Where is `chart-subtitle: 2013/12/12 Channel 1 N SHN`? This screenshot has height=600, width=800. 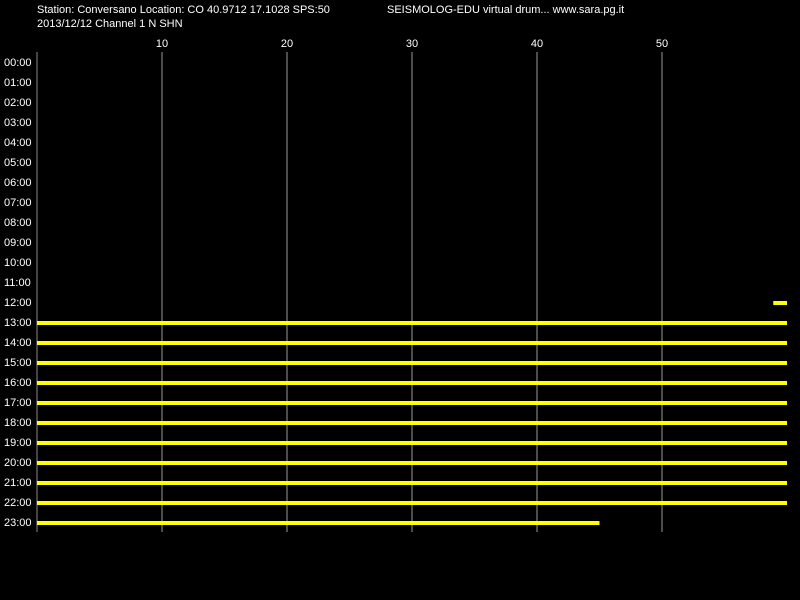 chart-subtitle: 2013/12/12 Channel 1 N SHN is located at coordinates (110, 24).